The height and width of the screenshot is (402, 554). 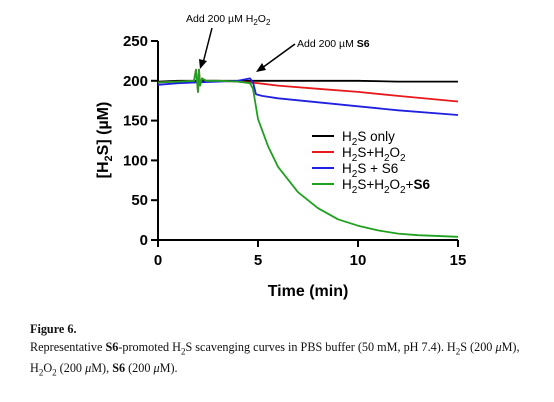 What do you see at coordinates (261, 67) in the screenshot?
I see `annotation-s6-arrowhead` at bounding box center [261, 67].